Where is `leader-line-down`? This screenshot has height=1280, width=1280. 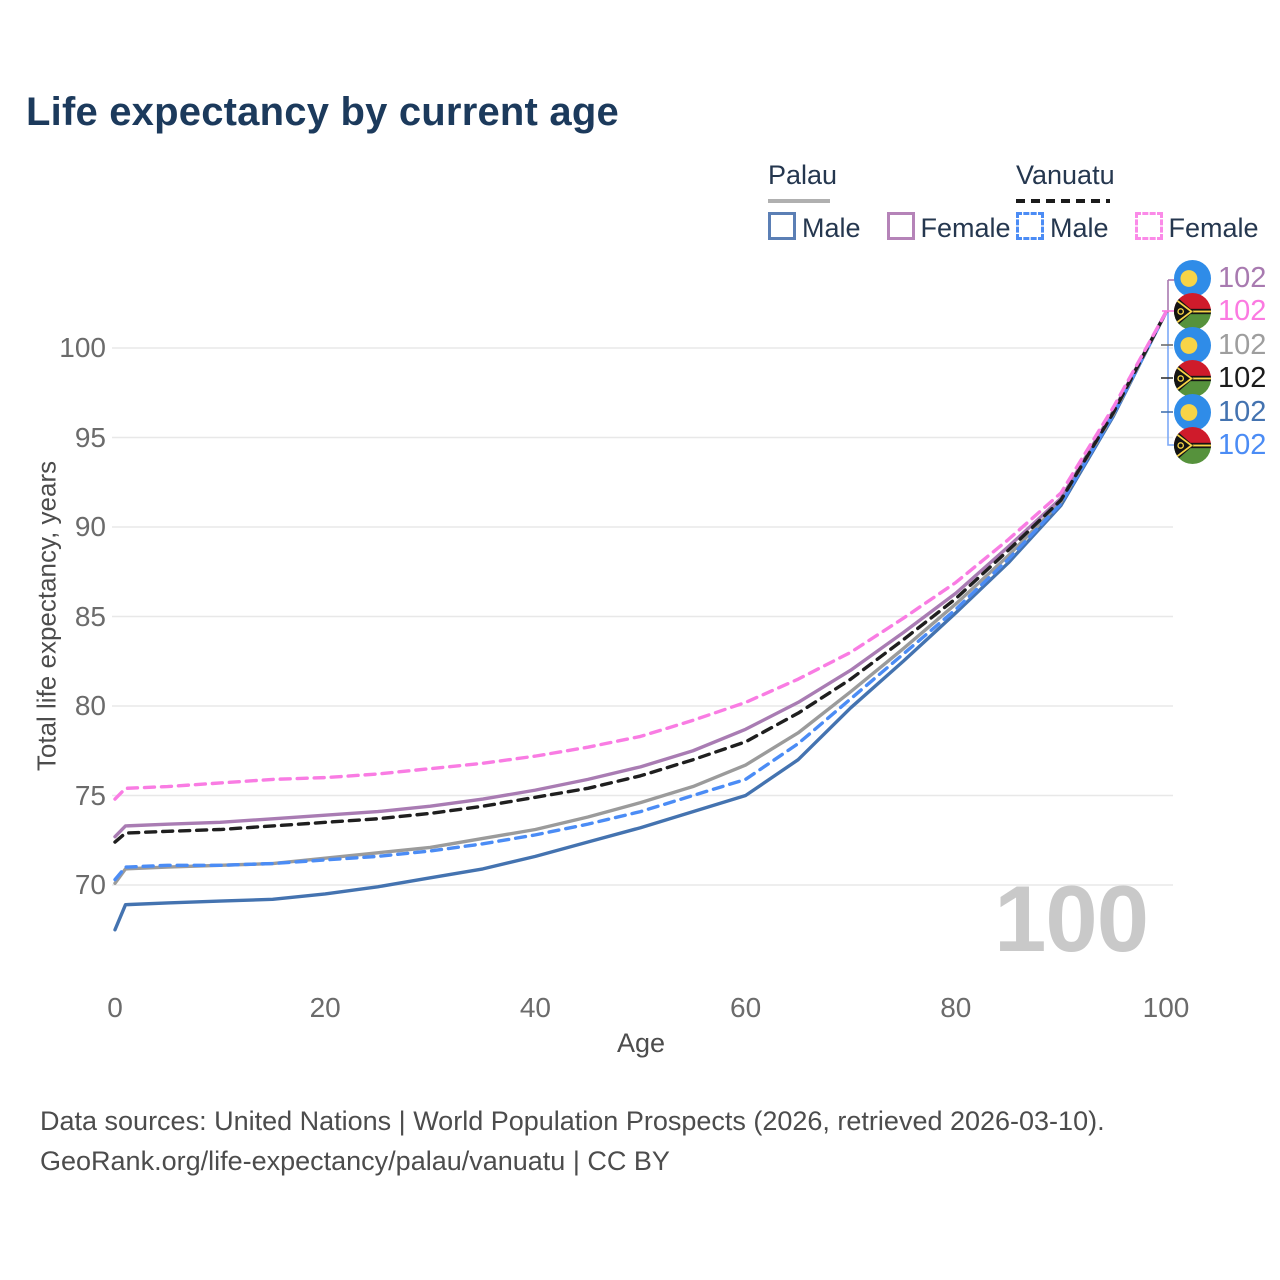
leader-line-down is located at coordinates (1171, 379).